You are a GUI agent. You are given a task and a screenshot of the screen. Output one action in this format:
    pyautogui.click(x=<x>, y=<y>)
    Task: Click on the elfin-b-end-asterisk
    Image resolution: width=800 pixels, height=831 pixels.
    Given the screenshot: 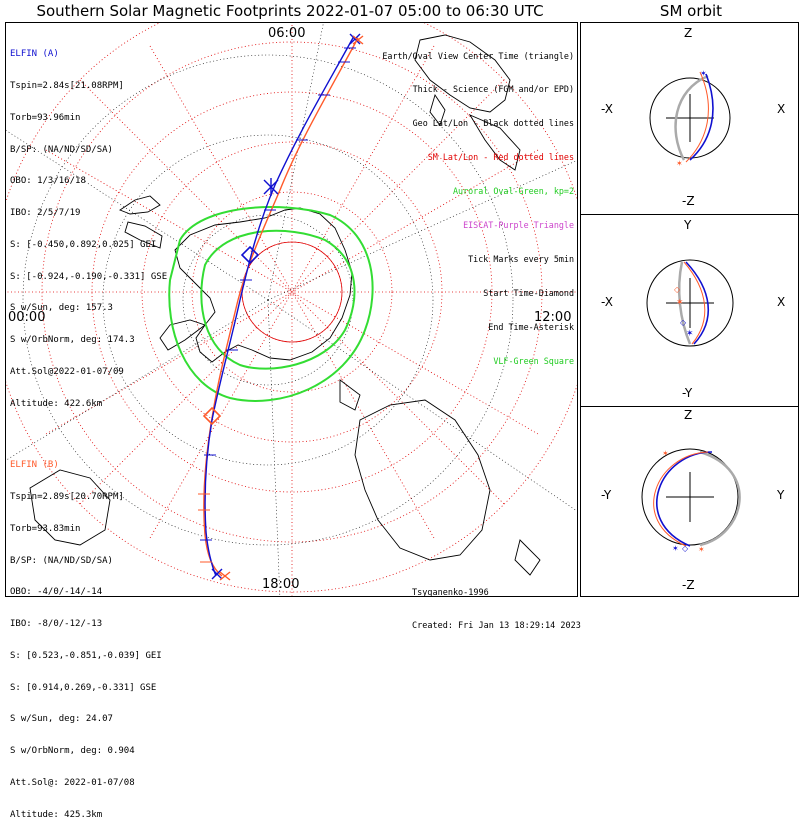 What is the action you would take?
    pyautogui.click(x=291, y=308)
    